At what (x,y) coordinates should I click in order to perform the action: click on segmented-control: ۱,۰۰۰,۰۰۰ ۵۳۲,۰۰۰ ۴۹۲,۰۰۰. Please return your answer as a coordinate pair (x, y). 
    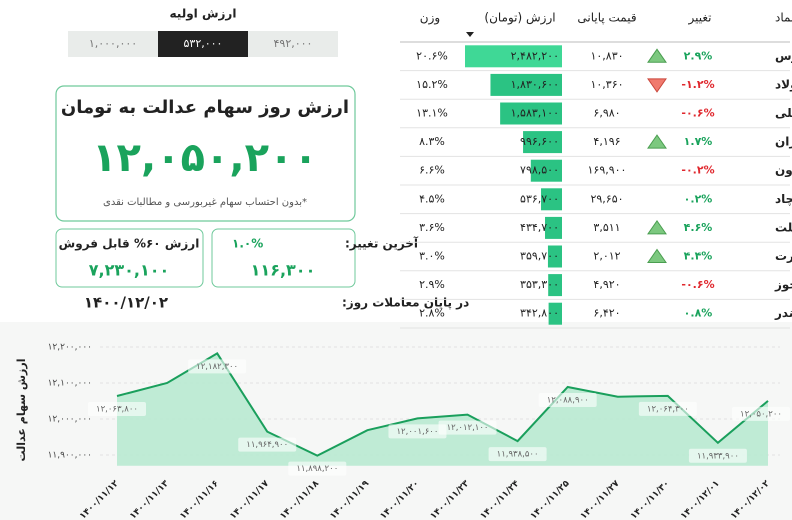
    Looking at the image, I should click on (203, 44).